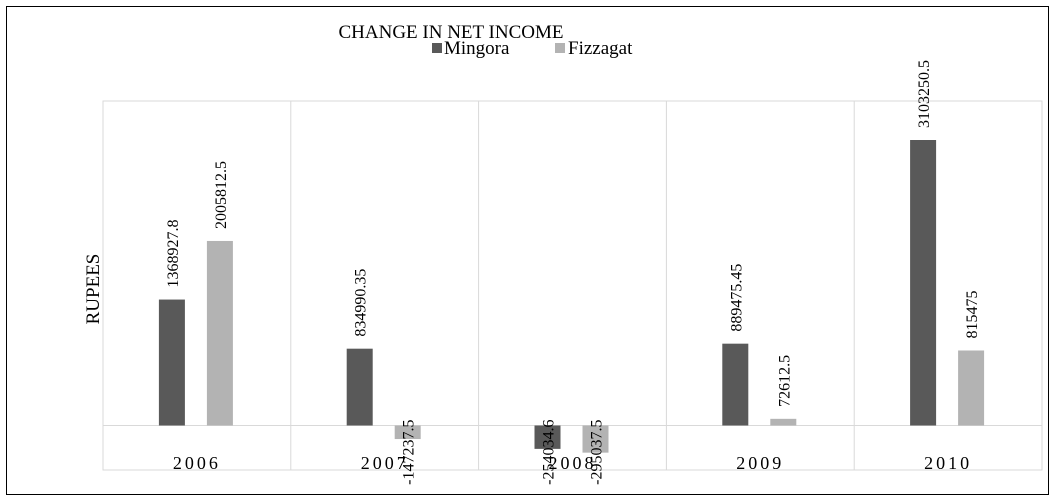 This screenshot has width=1055, height=501. I want to click on legend-label-mingora: Mingora, so click(477, 48).